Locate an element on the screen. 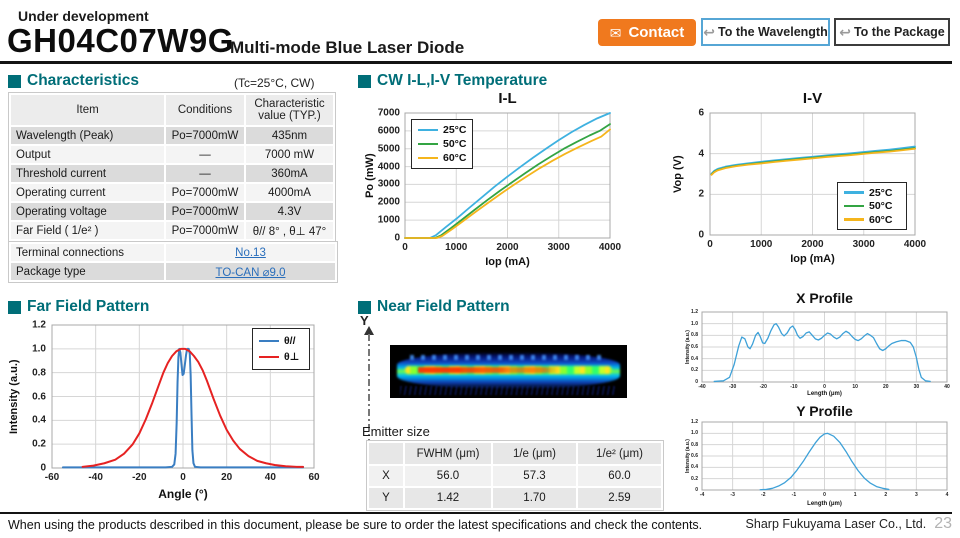  package-type-link: TO-CAN ⌀9.0 is located at coordinates (250, 272).